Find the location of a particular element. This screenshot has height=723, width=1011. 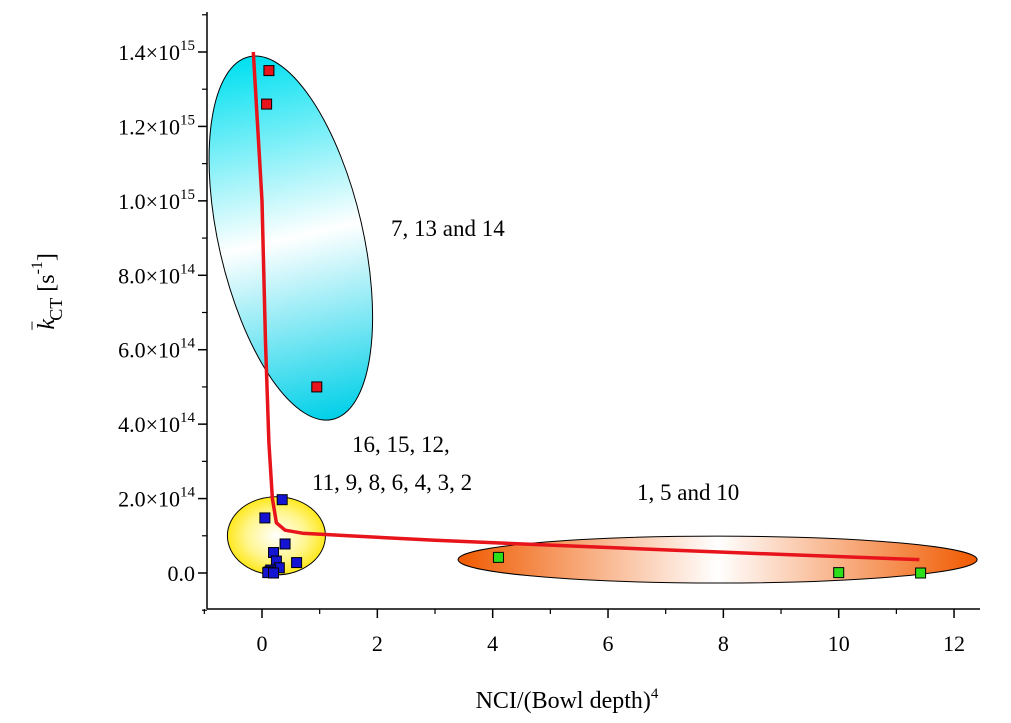

x-tick-label: 12 is located at coordinates (954, 643).